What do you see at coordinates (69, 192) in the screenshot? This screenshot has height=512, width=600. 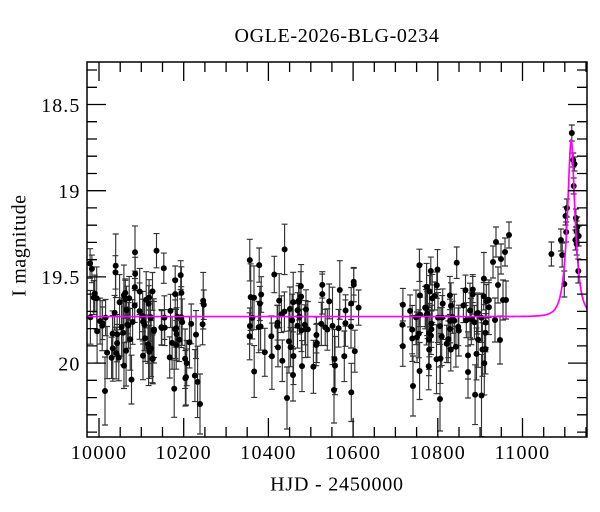 I see `svg-text: 19` at bounding box center [69, 192].